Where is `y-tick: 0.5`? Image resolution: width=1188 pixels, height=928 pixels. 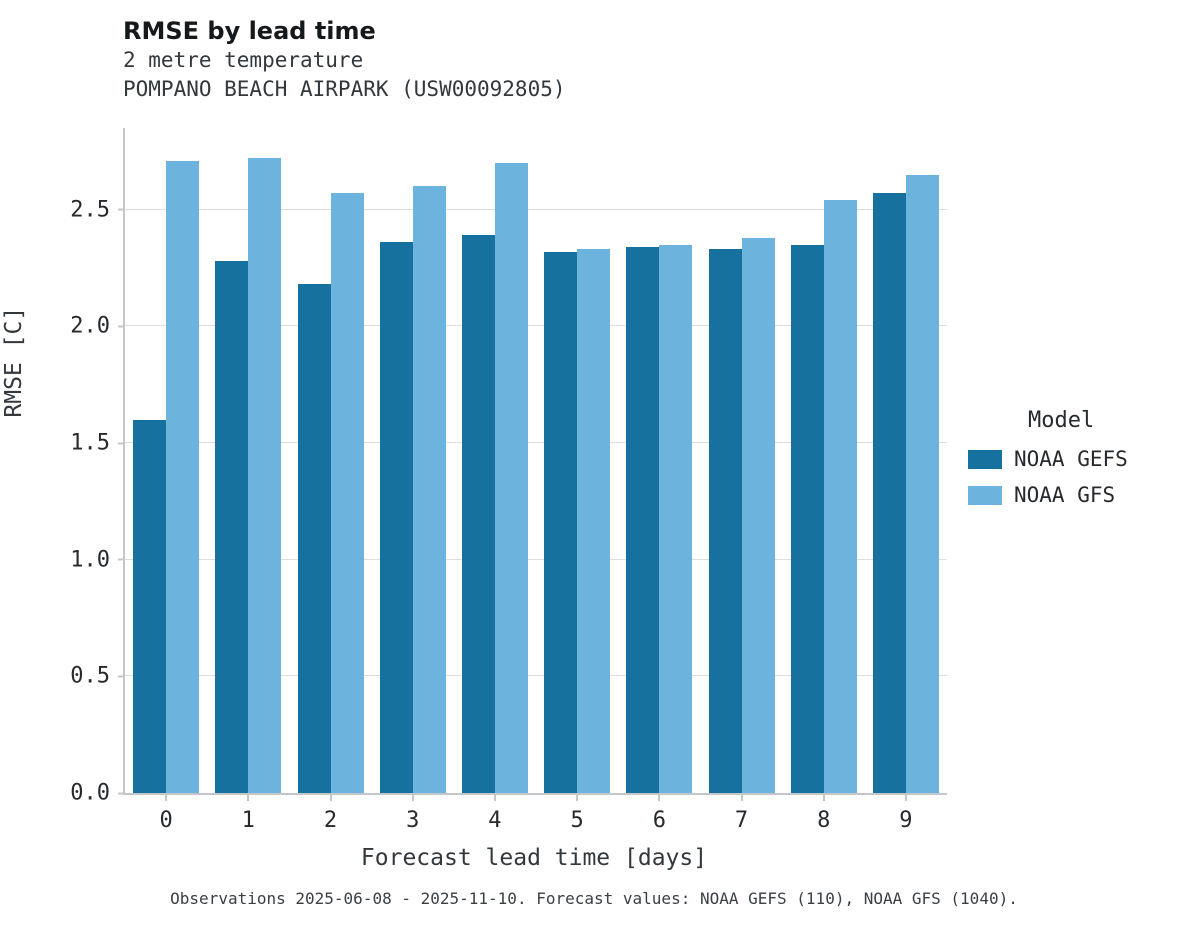
y-tick: 0.5 is located at coordinates (97, 676).